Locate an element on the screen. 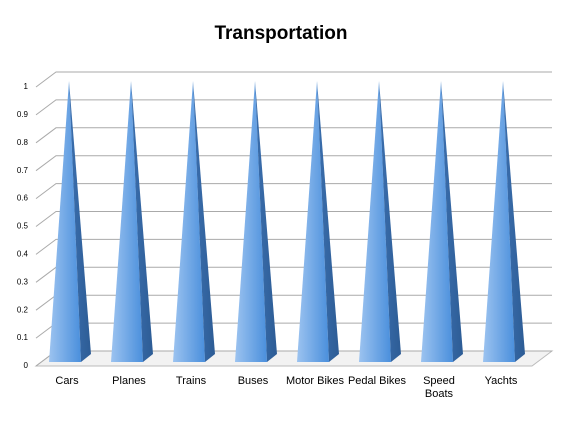 The image size is (585, 425). y-tick-label: 0.4 is located at coordinates (23, 254).